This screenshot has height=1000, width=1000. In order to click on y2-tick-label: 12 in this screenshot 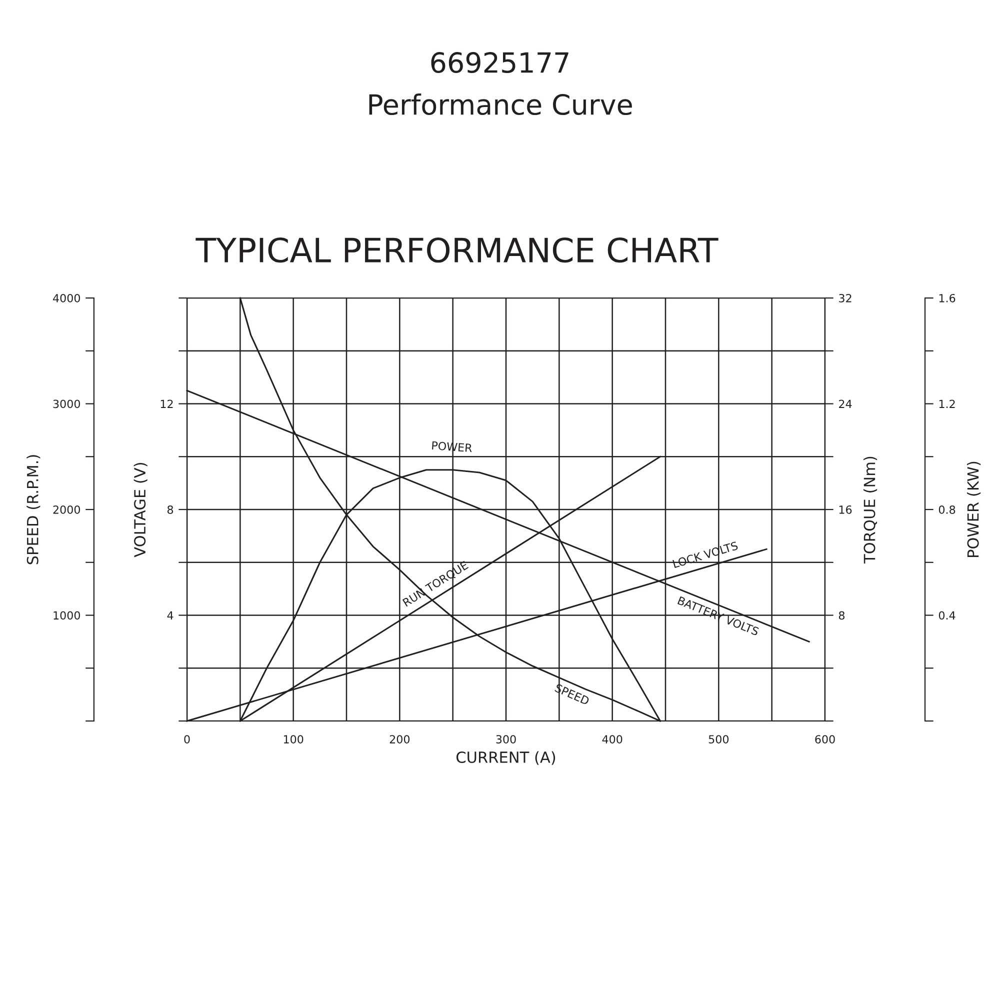, I will do `click(166, 404)`.